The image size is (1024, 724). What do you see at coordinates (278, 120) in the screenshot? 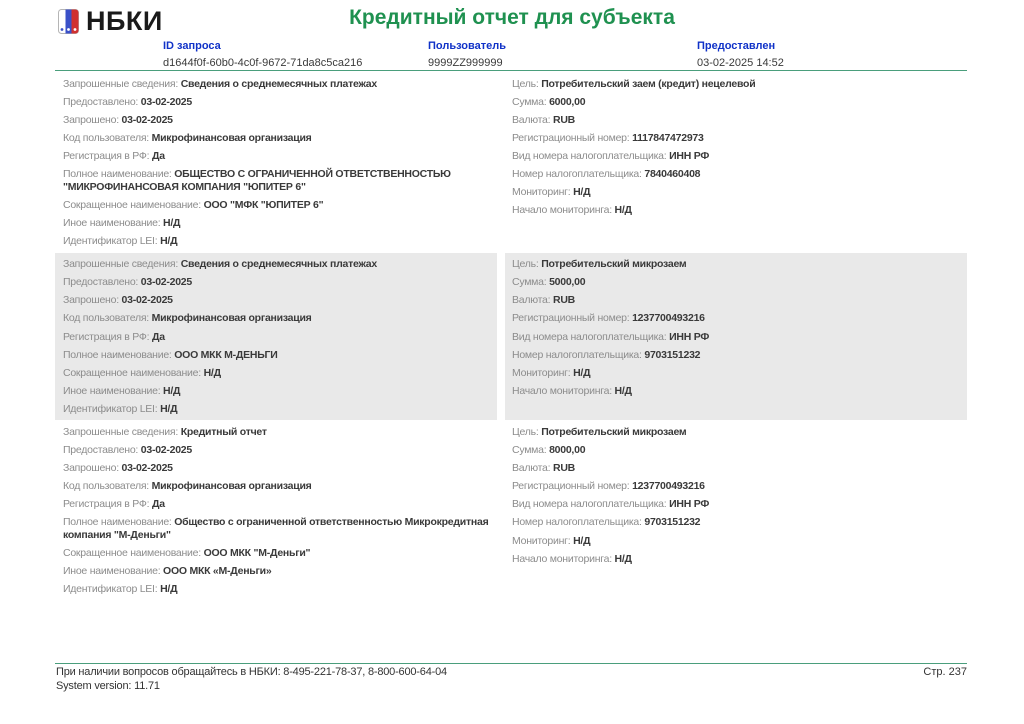
I see `field-row: Запрошено: 03-02-2025` at bounding box center [278, 120].